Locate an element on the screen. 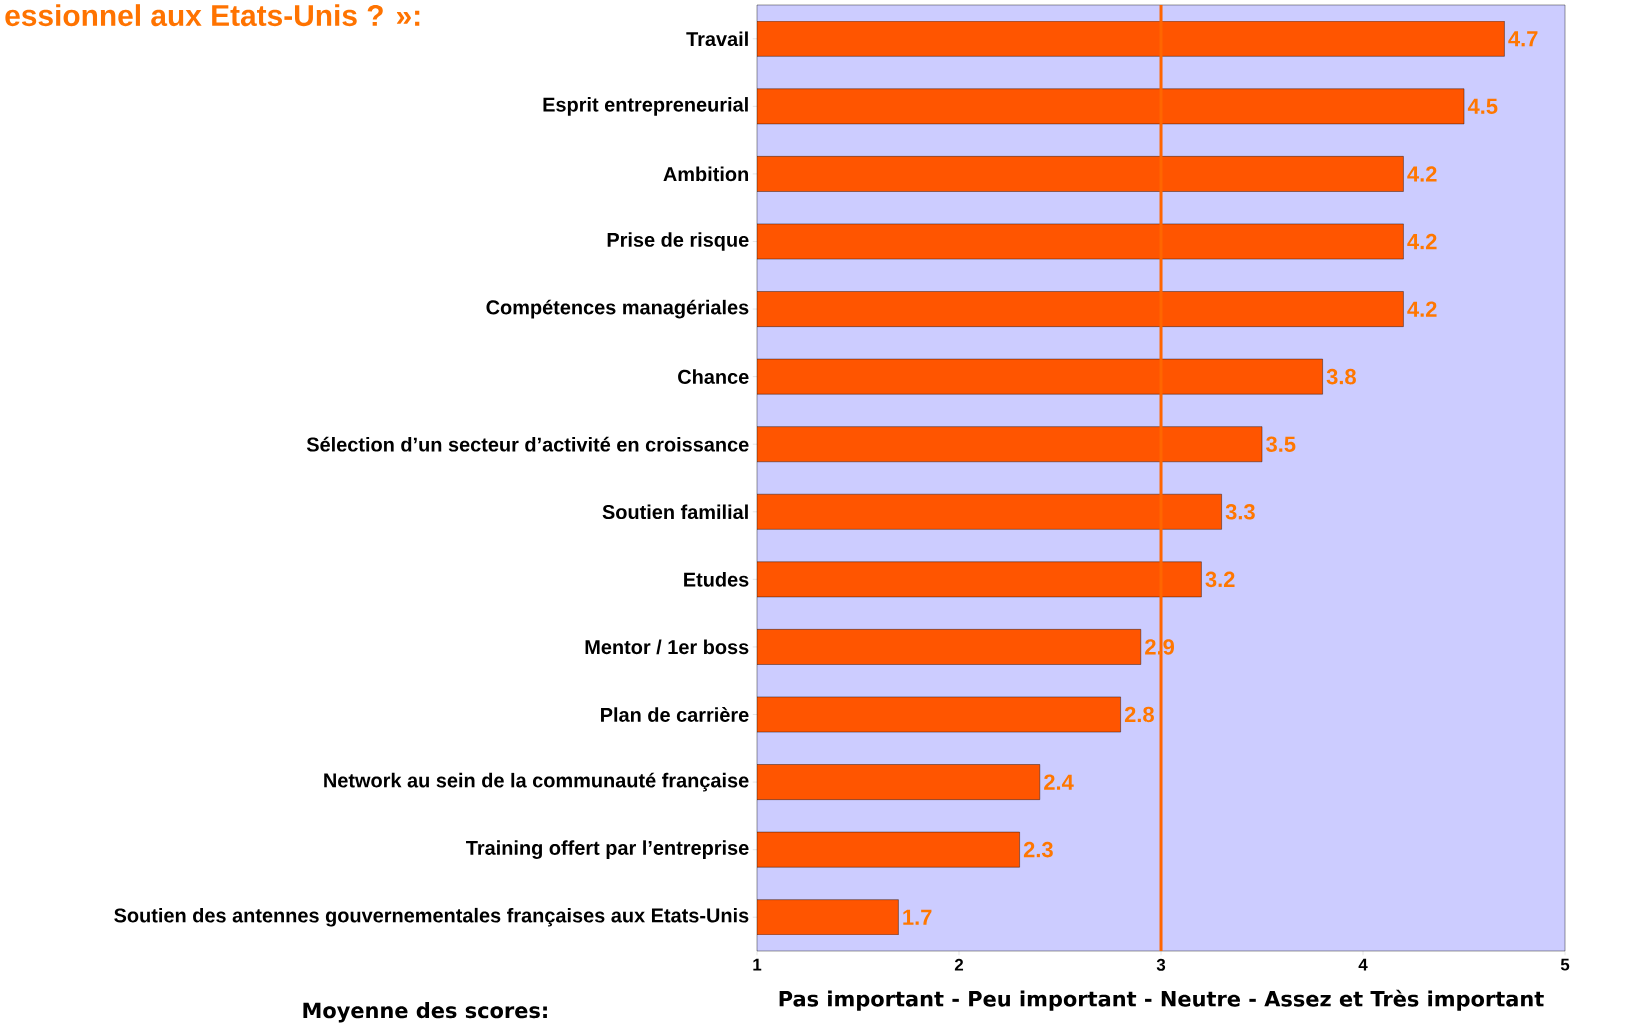  data-label: 2.4 is located at coordinates (1059, 782).